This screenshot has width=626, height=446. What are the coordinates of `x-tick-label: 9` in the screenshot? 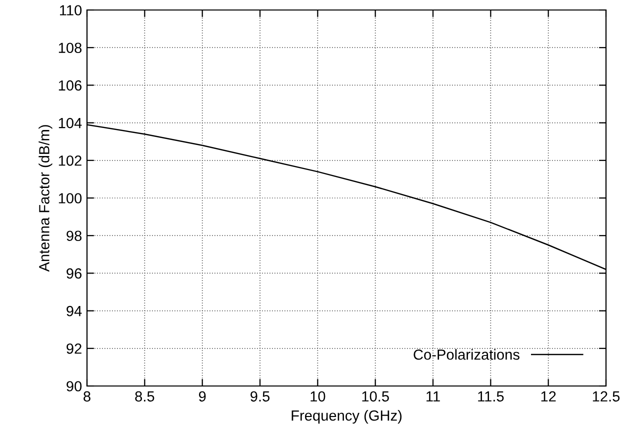 It's located at (202, 396).